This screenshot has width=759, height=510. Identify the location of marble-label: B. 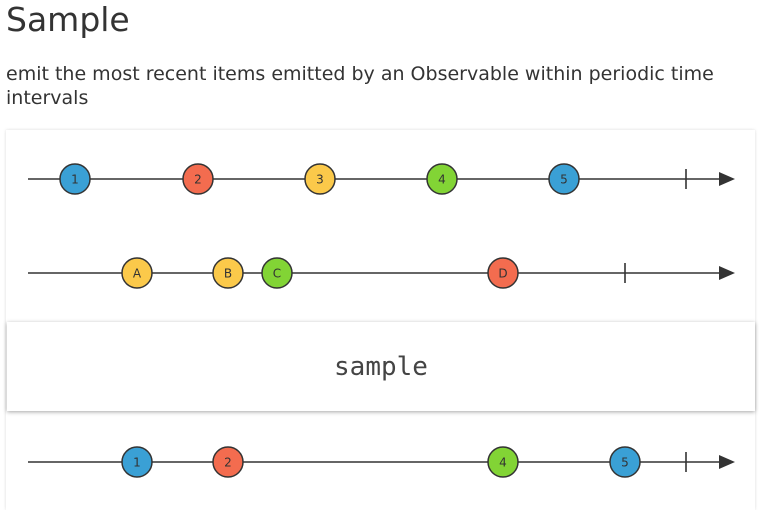
(228, 274).